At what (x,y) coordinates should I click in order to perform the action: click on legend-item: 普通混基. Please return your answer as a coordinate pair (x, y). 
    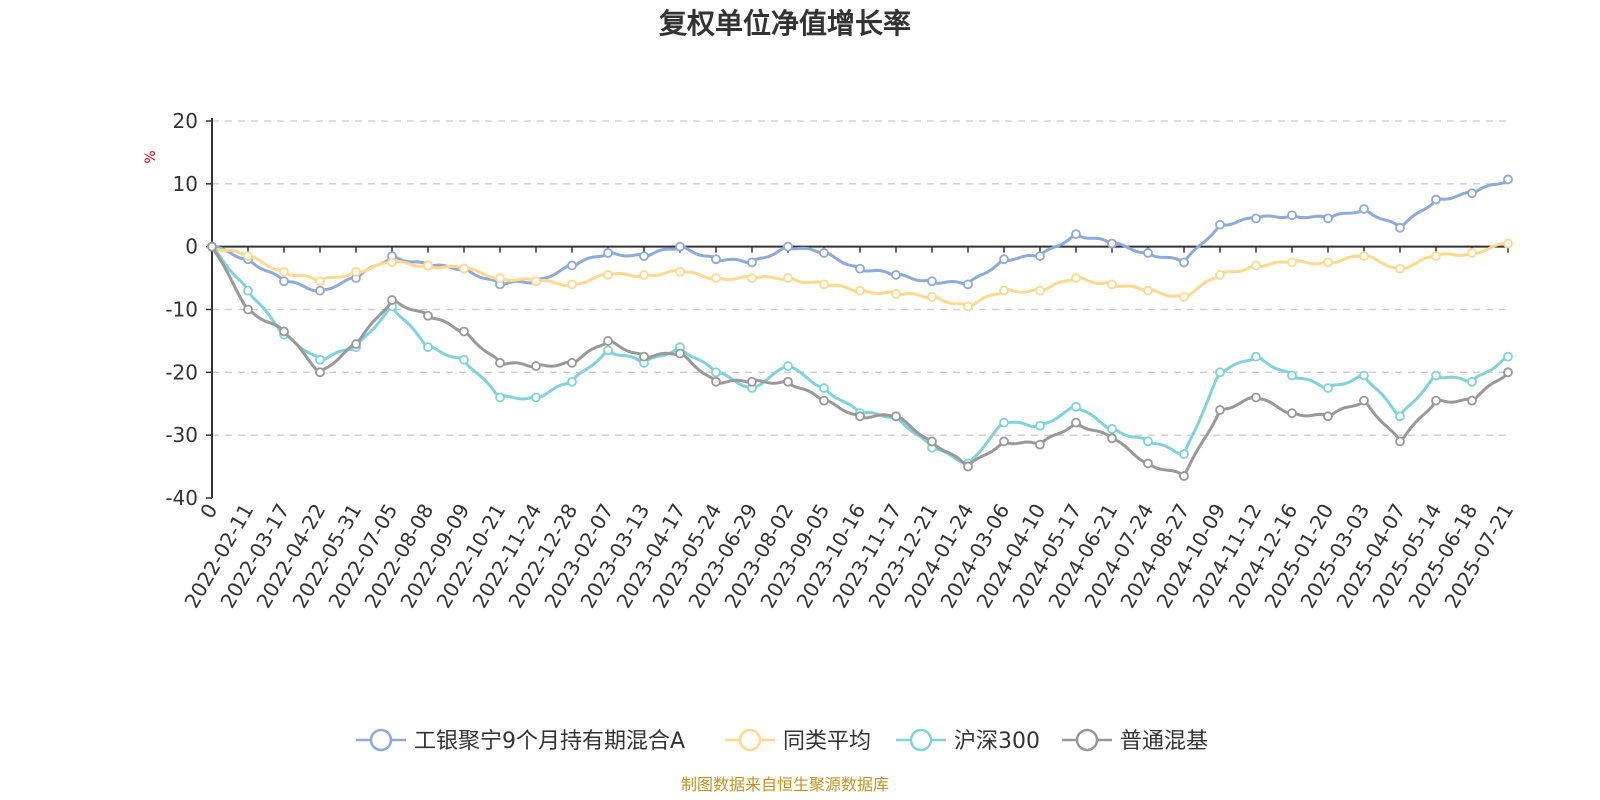
    Looking at the image, I should click on (1135, 741).